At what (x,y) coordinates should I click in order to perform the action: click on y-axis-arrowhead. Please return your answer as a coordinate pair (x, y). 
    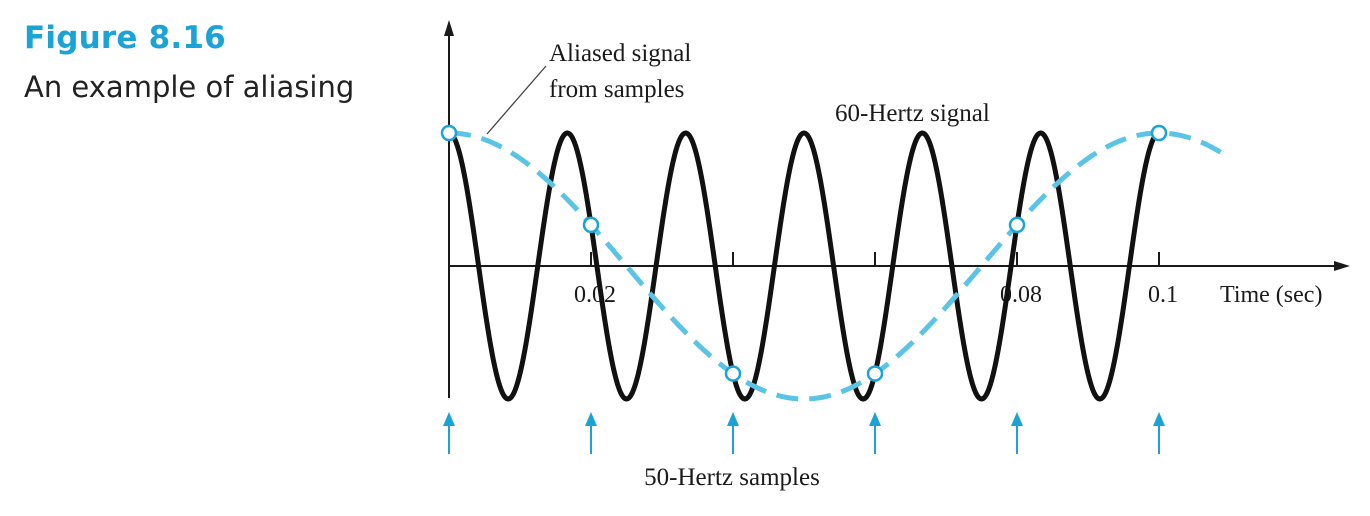
    Looking at the image, I should click on (449, 28).